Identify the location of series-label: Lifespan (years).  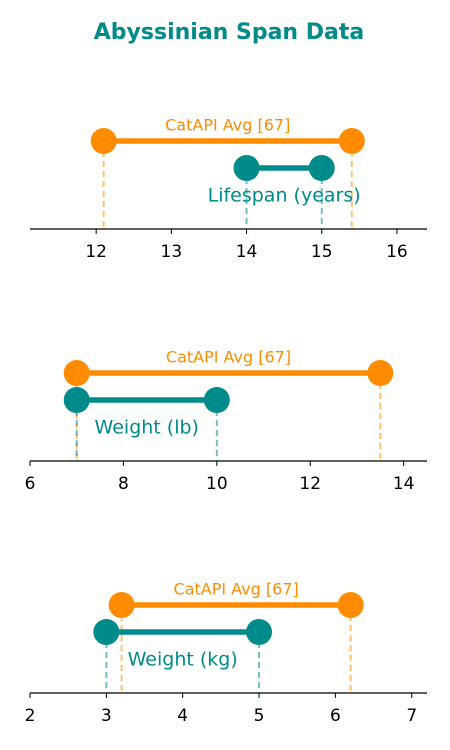
(284, 196).